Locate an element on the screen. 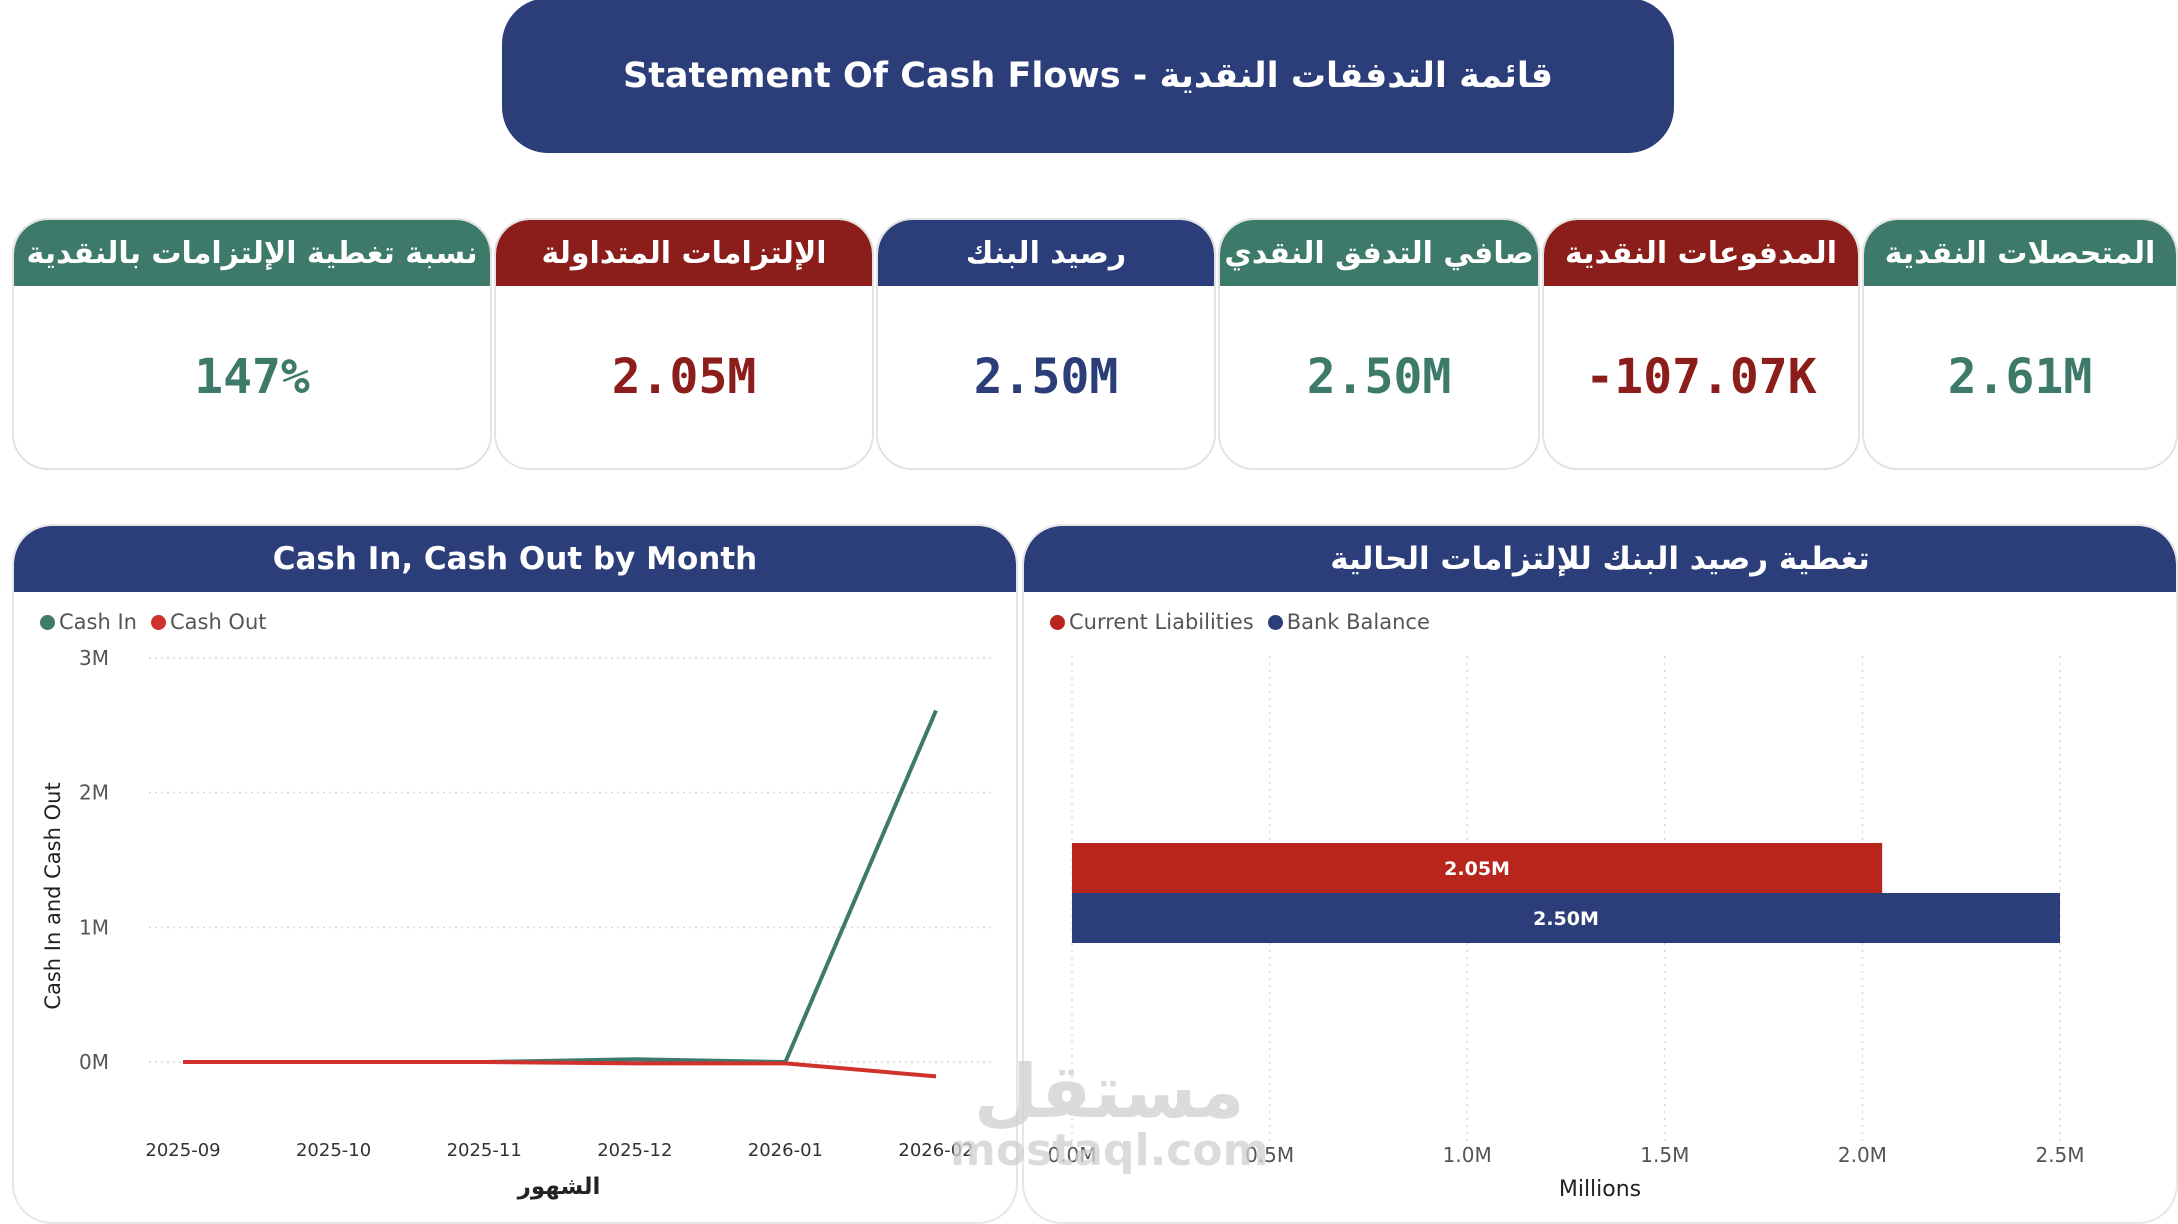 Image resolution: width=2178 pixels, height=1224 pixels. x-tick-label: 1.0M is located at coordinates (1467, 1155).